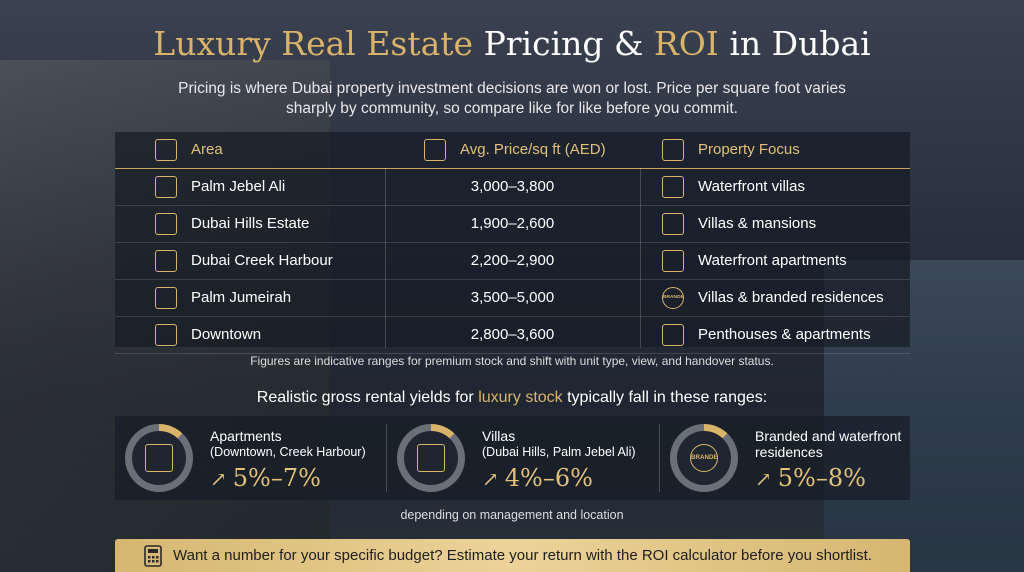 The image size is (1024, 572). I want to click on table-cell: Waterfront apartments, so click(772, 260).